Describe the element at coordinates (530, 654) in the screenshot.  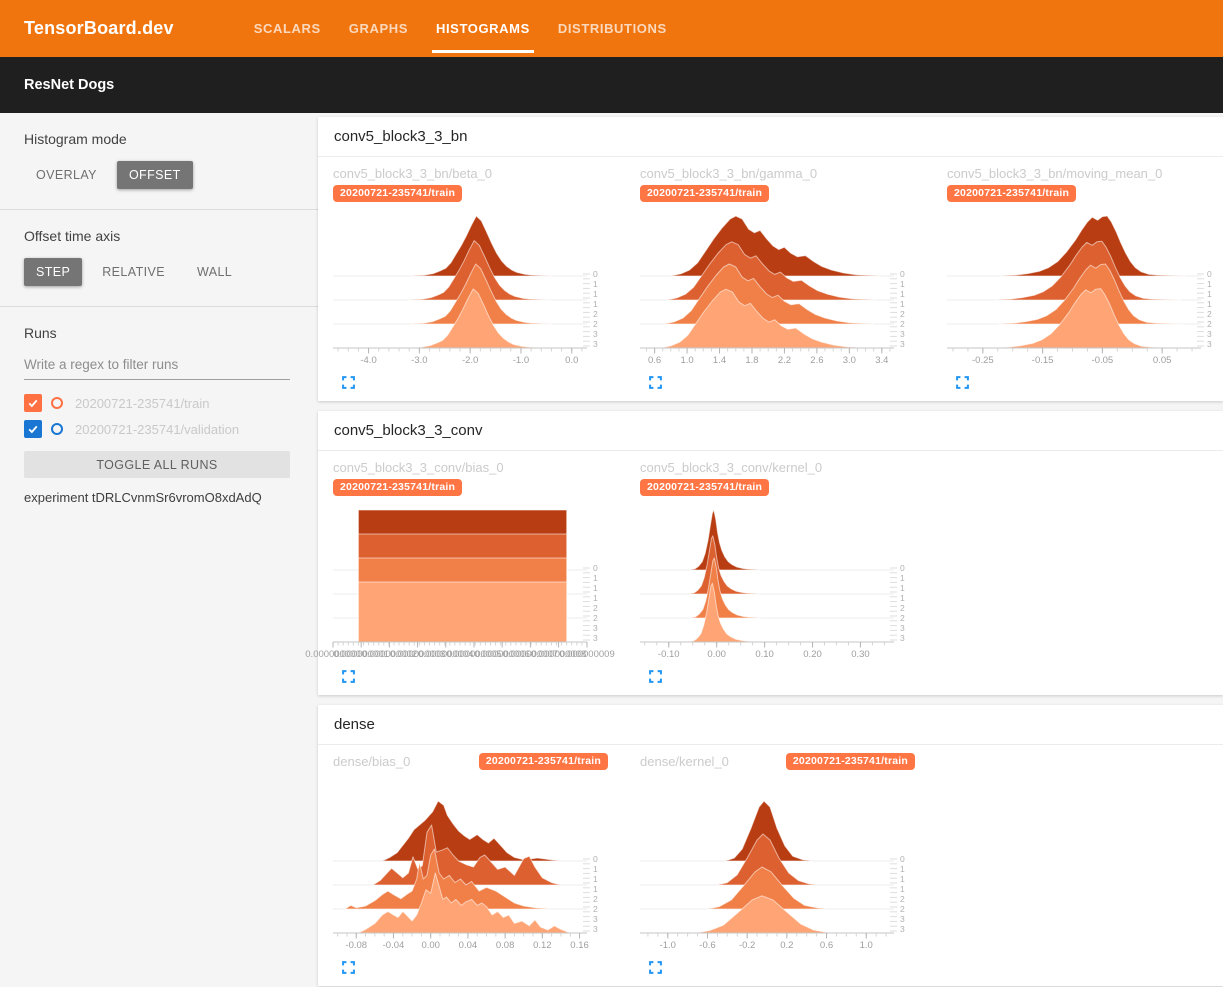
I see `svg-text: 0.000000007` at that location.